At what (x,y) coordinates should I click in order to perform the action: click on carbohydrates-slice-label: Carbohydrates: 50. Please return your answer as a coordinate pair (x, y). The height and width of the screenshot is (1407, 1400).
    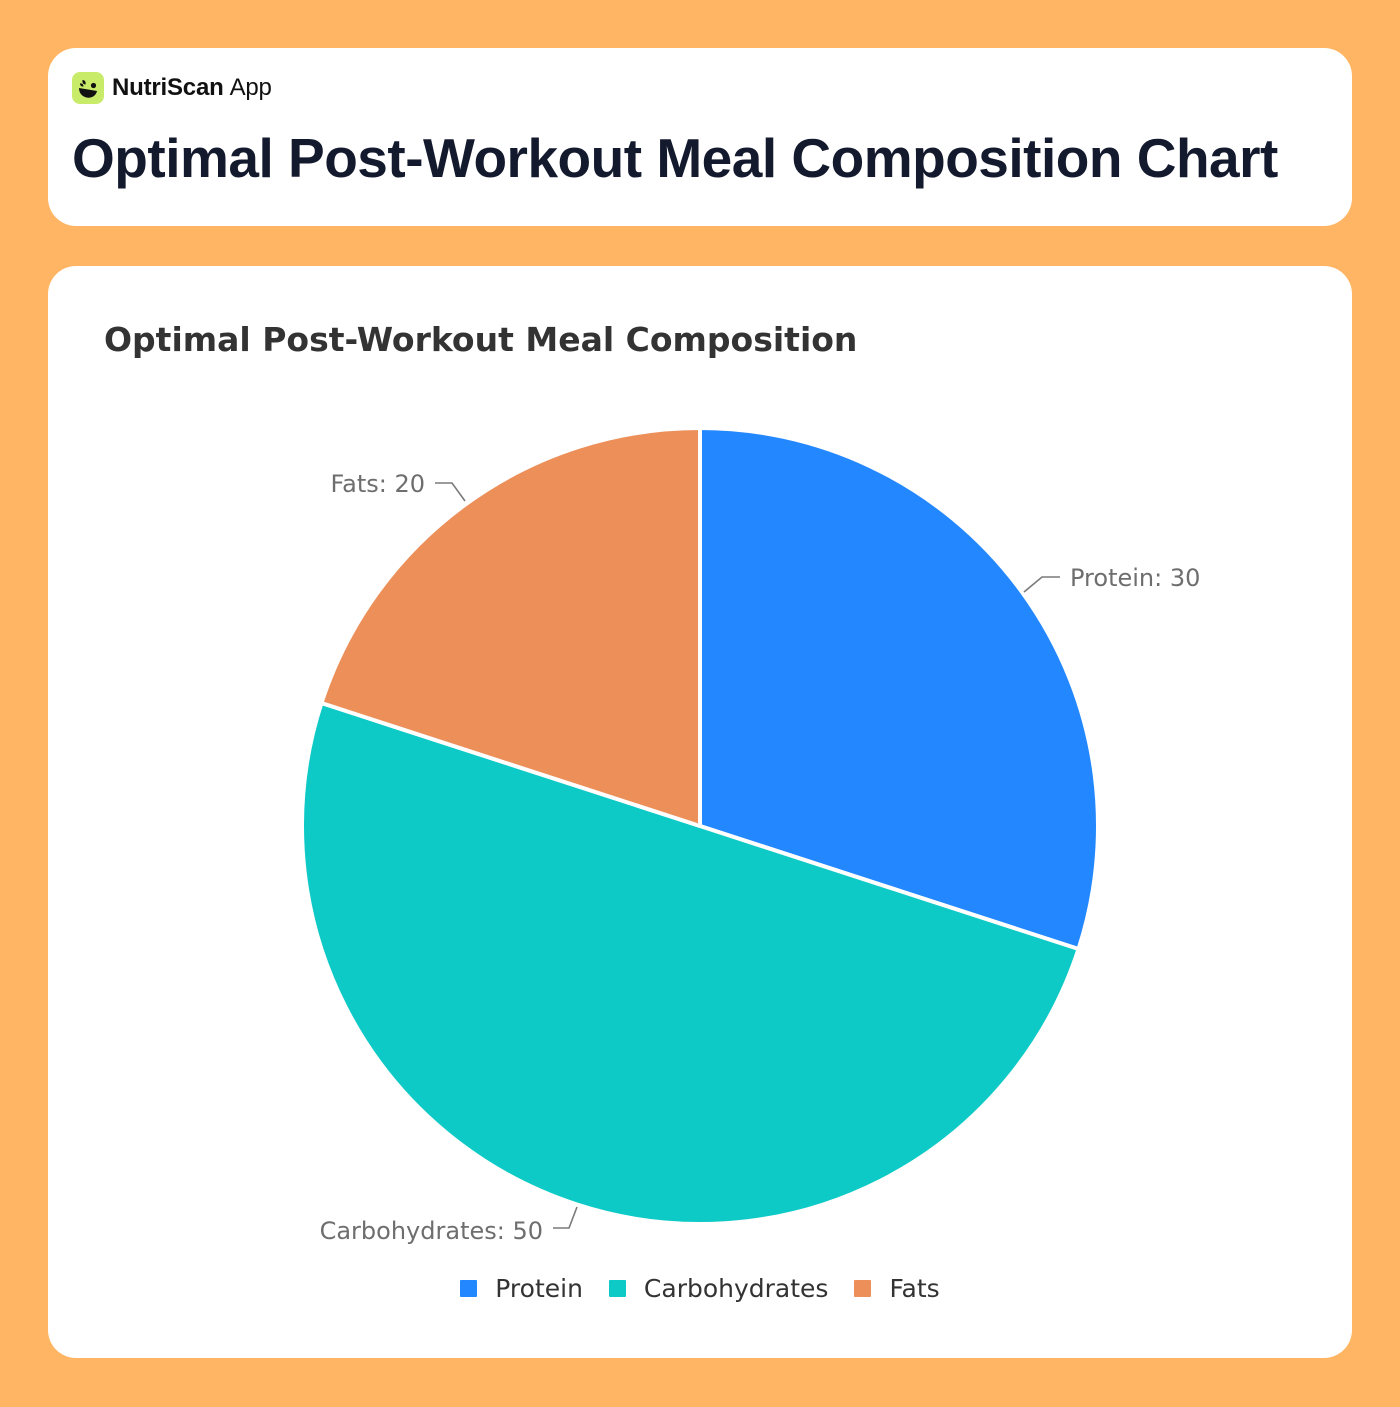
    Looking at the image, I should click on (431, 1231).